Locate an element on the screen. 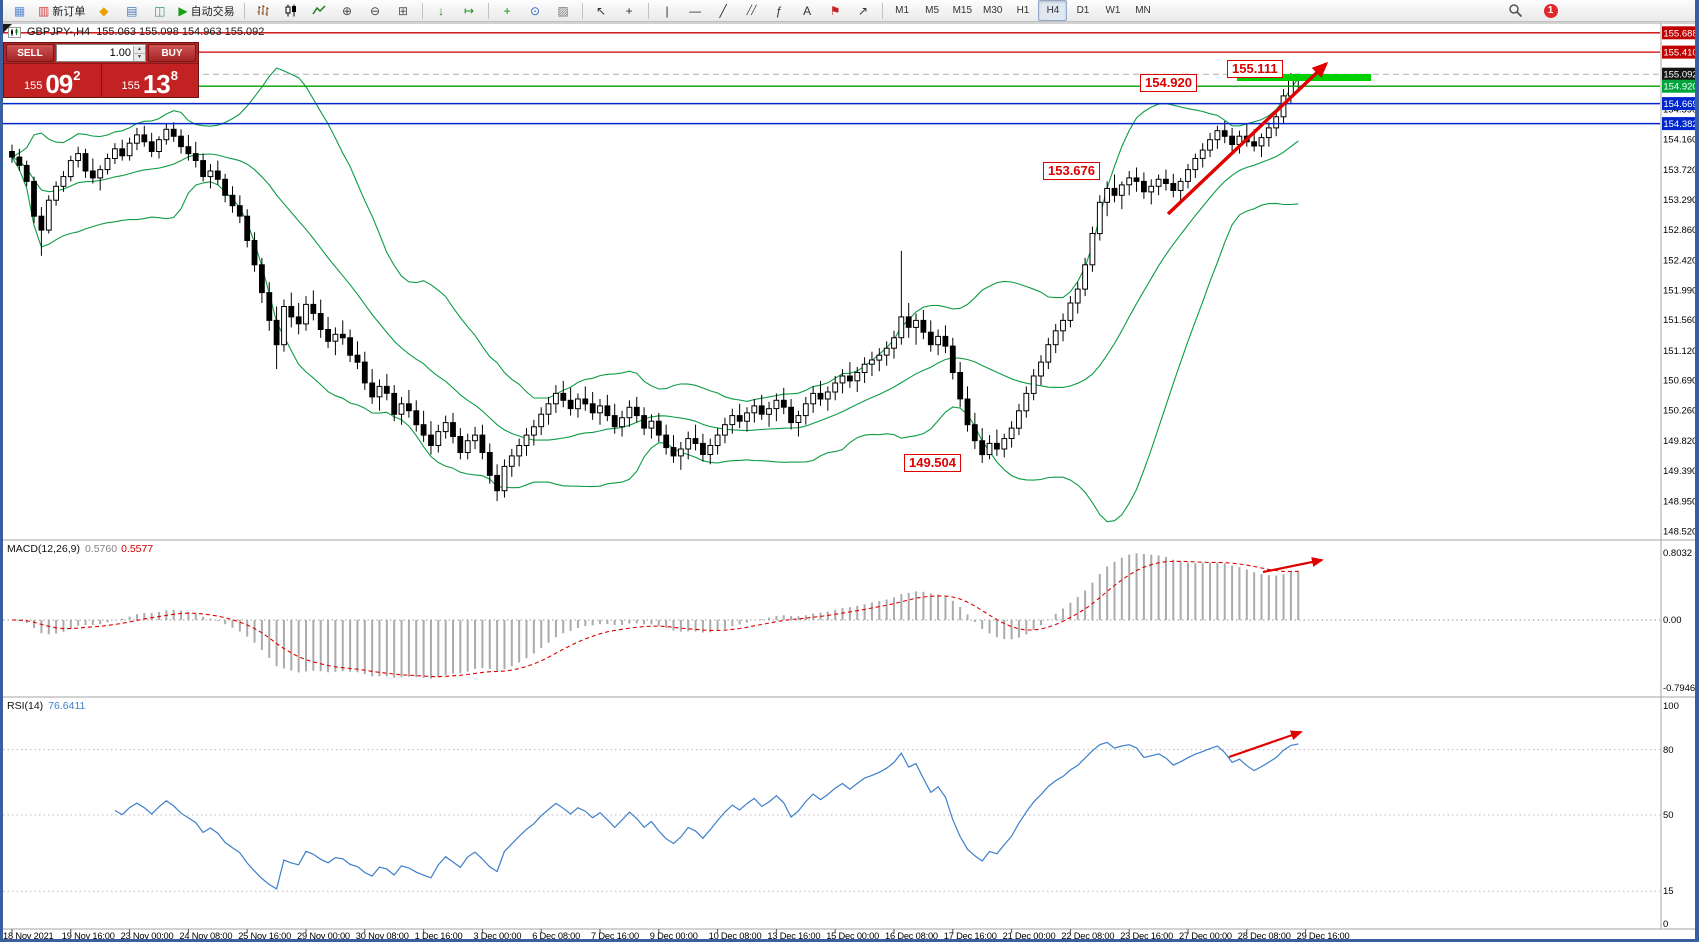  trend-arrow-rsi is located at coordinates (1265, 744).